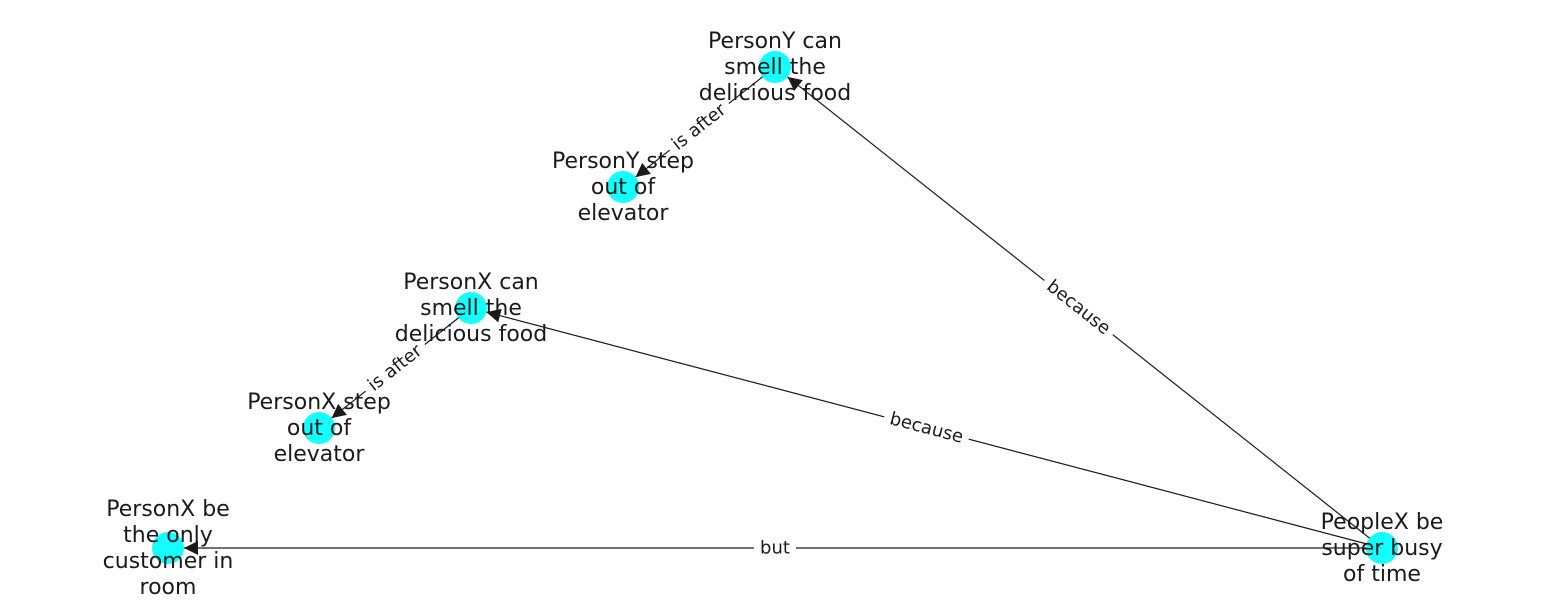 The image size is (1550, 616). What do you see at coordinates (1382, 574) in the screenshot?
I see `node-label-line: of time` at bounding box center [1382, 574].